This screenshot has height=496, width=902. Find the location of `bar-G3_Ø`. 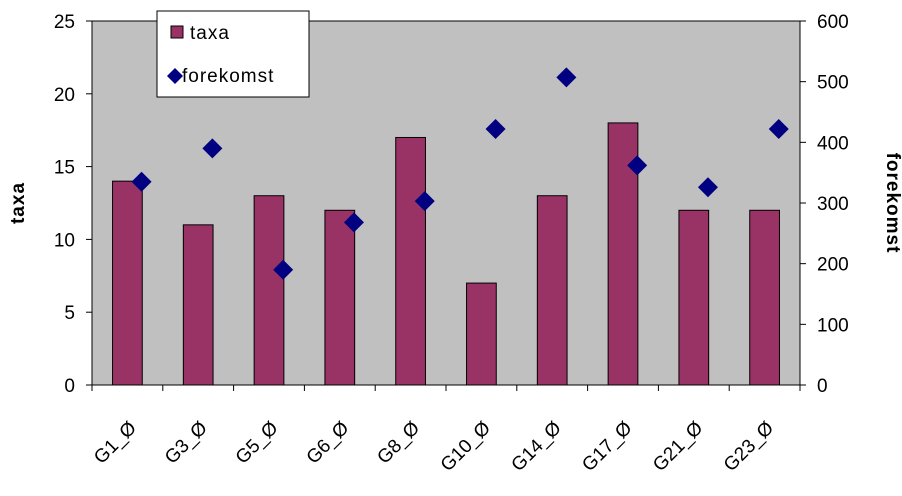

bar-G3_Ø is located at coordinates (198, 305).